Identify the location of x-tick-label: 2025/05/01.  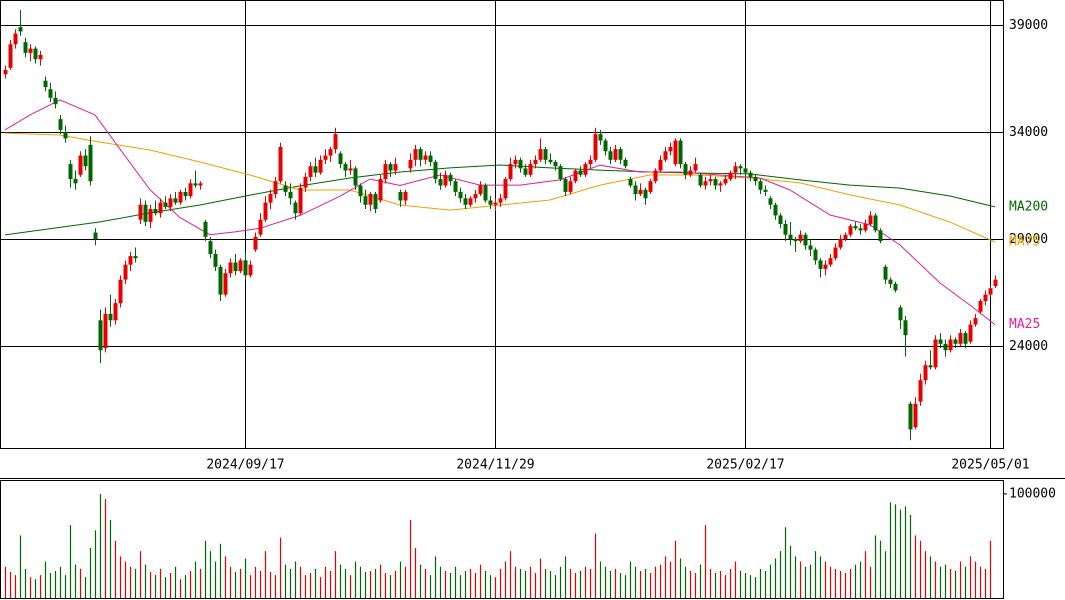
(990, 465).